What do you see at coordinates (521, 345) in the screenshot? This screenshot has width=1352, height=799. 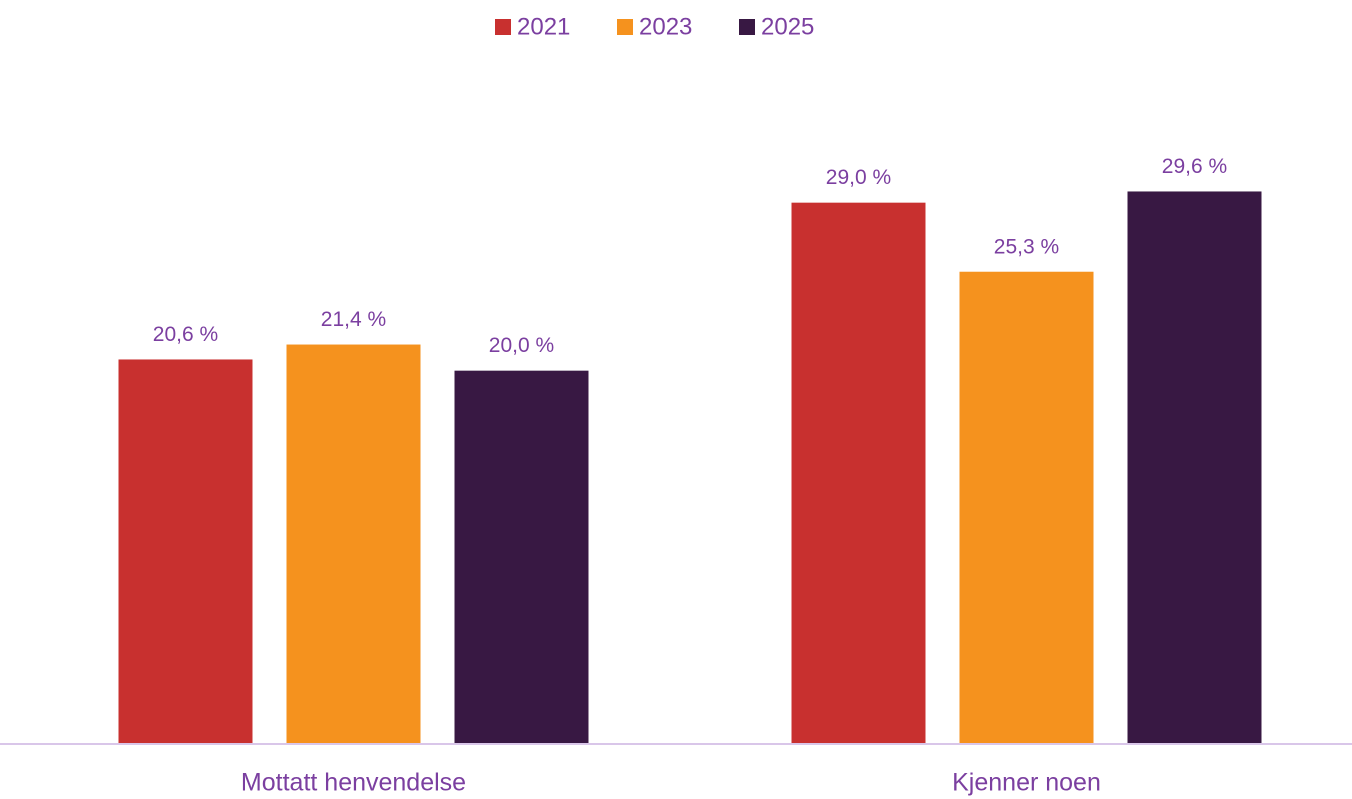 I see `value-label: 20,0 %` at bounding box center [521, 345].